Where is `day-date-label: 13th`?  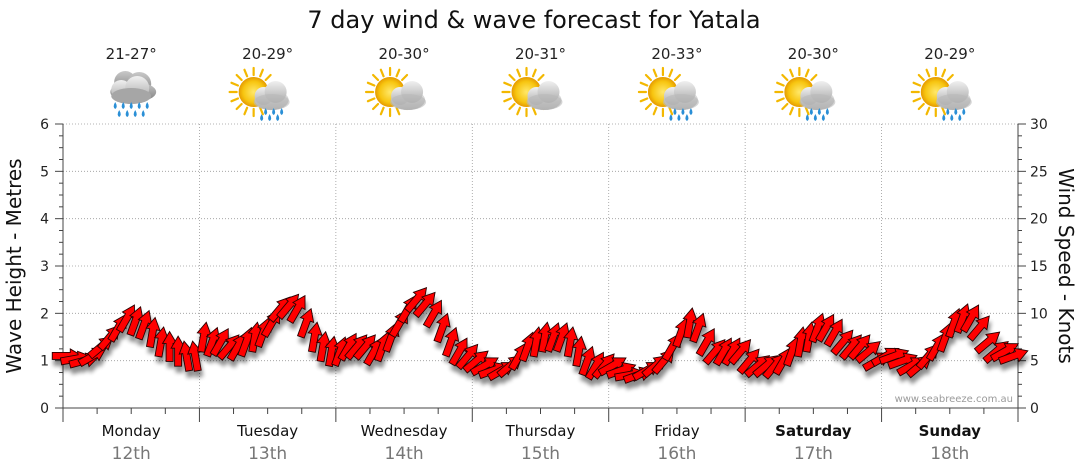
day-date-label: 13th is located at coordinates (267, 454).